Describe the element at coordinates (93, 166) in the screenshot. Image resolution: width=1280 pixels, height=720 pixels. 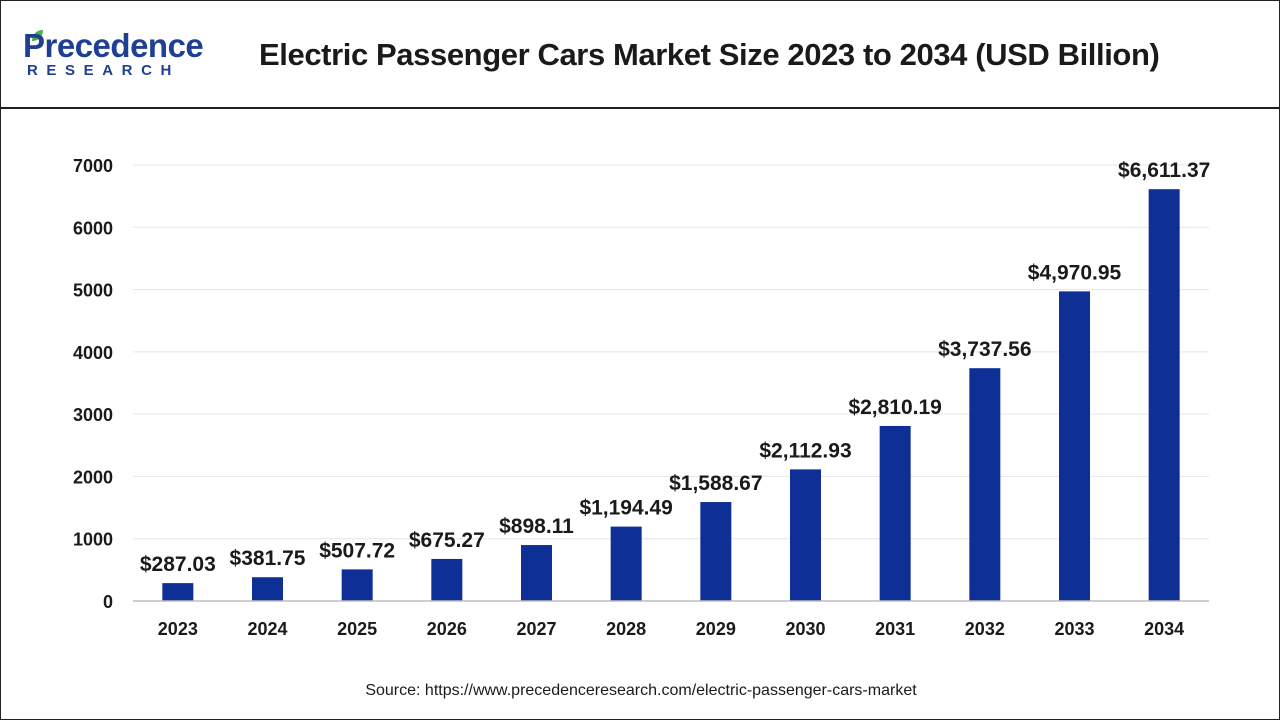
I see `y-tick-label: 7000` at that location.